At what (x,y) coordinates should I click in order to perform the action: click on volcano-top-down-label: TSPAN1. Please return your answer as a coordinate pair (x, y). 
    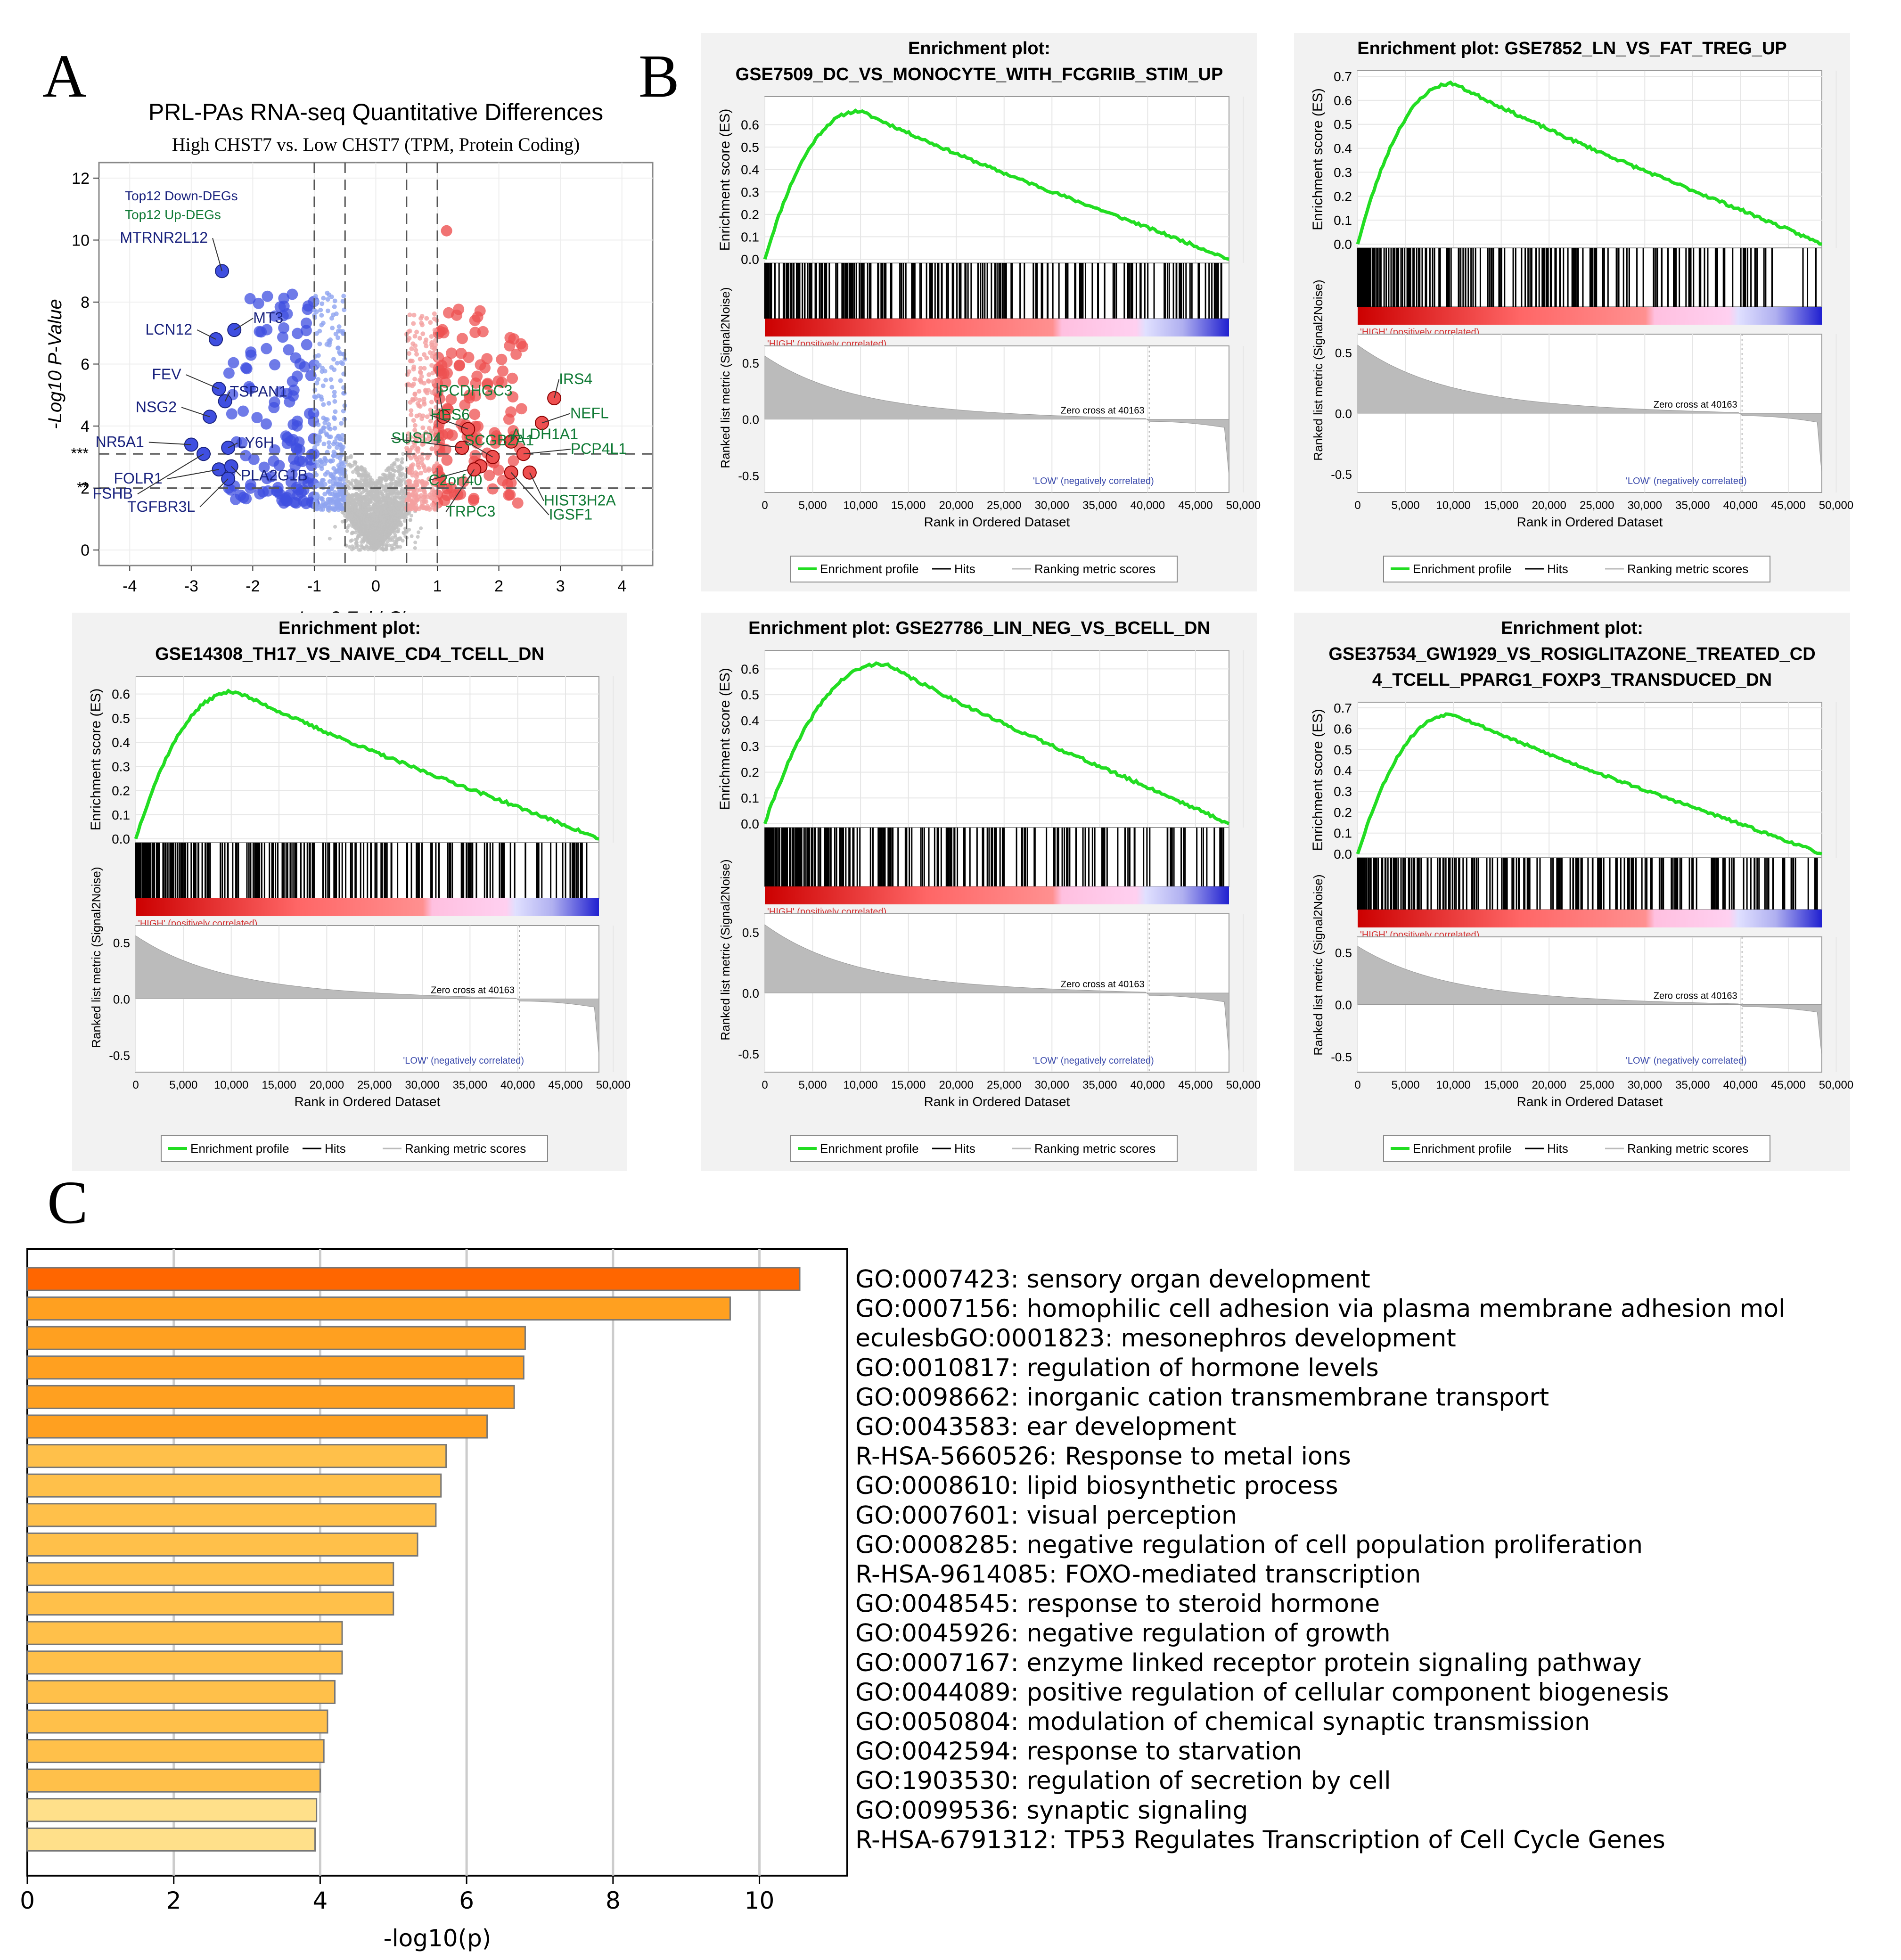
    Looking at the image, I should click on (258, 392).